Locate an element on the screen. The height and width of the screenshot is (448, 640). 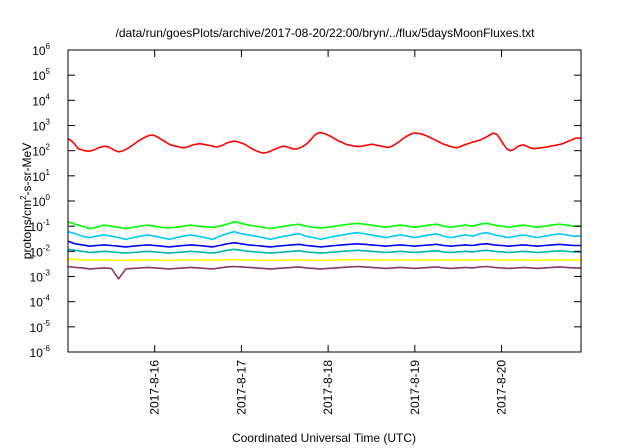
y-tick-label: 10² is located at coordinates (41, 151).